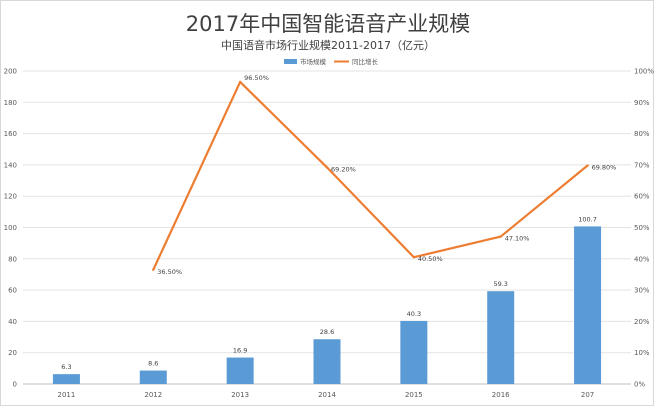  I want to click on y-left-tick-label: 180, so click(10, 103).